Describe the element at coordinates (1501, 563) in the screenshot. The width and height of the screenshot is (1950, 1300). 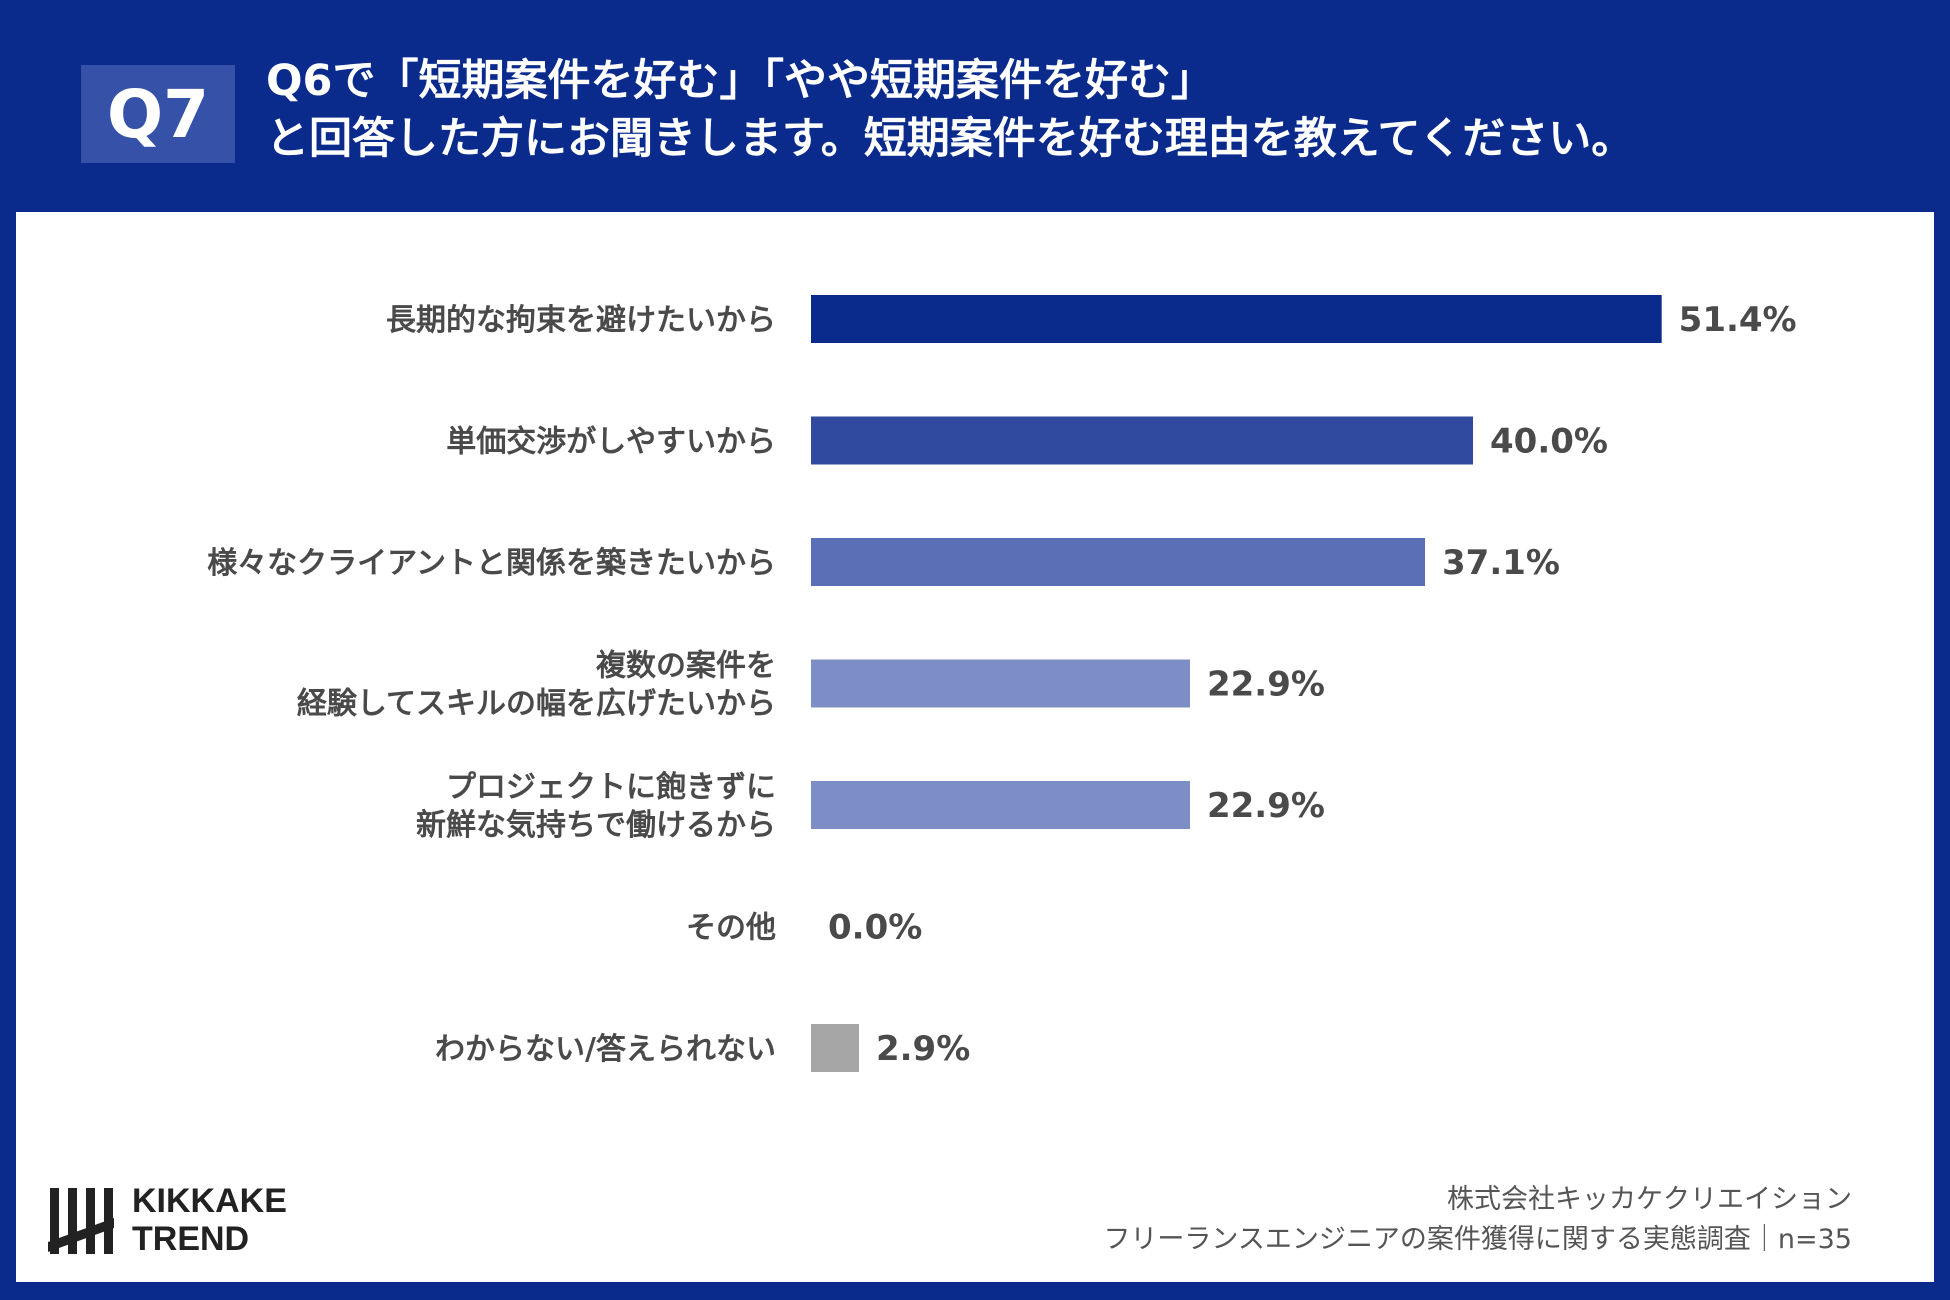
I see `value-label-2: 37.1%` at that location.